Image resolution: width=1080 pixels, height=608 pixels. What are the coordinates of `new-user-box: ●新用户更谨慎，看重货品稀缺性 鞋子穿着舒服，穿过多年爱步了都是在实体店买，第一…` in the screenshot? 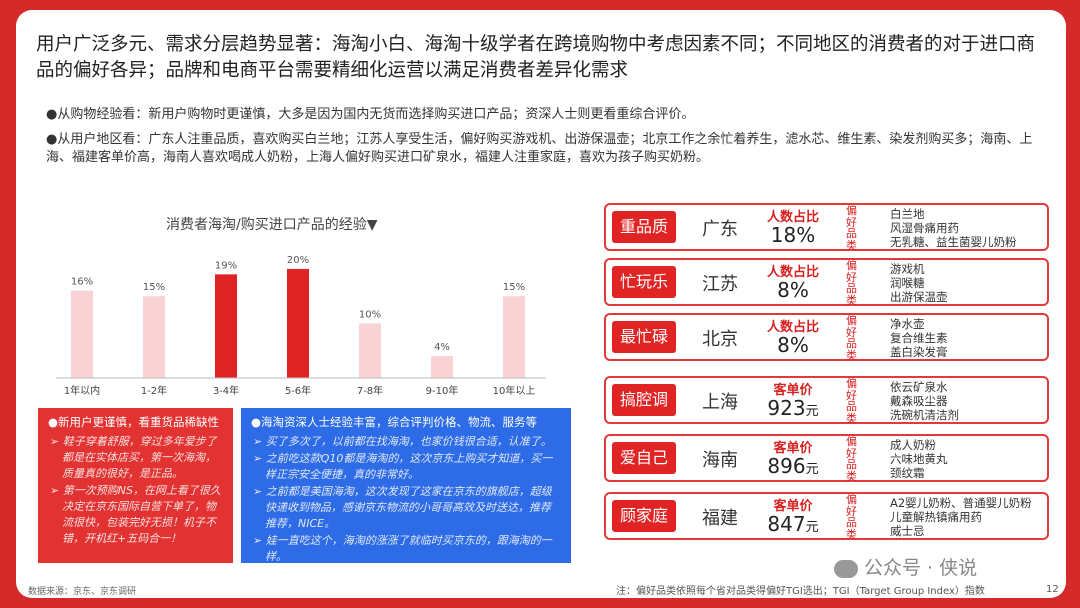 It's located at (135, 485).